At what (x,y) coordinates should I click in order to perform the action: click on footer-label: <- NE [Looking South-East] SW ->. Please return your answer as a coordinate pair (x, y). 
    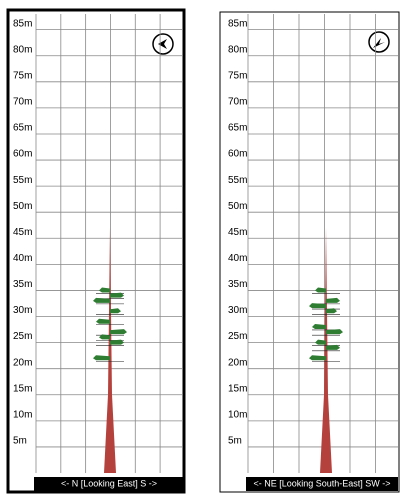
    Looking at the image, I should click on (321, 483).